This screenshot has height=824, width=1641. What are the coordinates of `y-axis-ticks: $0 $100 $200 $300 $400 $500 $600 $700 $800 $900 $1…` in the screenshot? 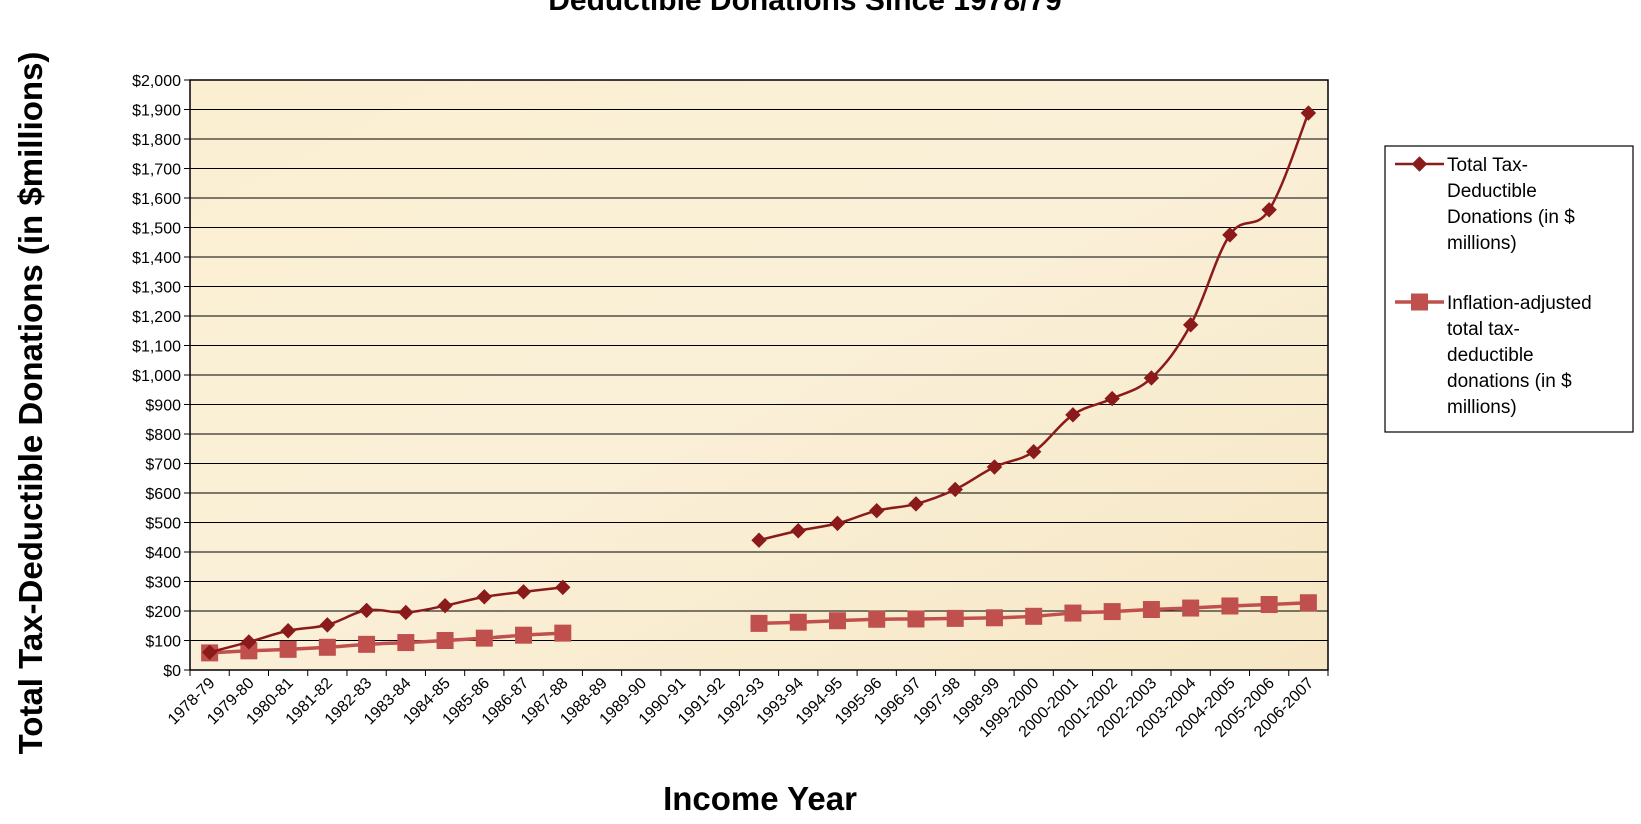 It's located at (161, 376).